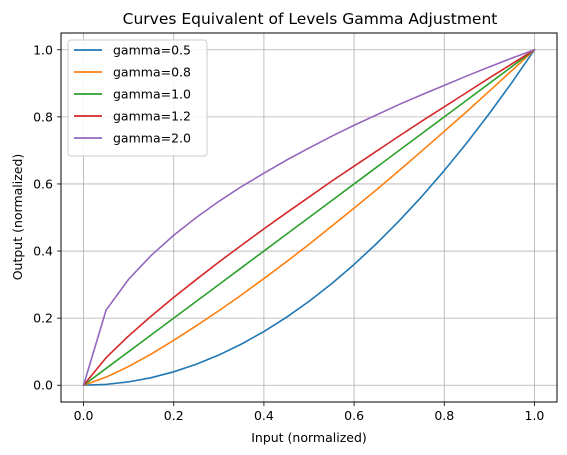  Describe the element at coordinates (152, 138) in the screenshot. I see `legend-label: gamma=2.0` at that location.